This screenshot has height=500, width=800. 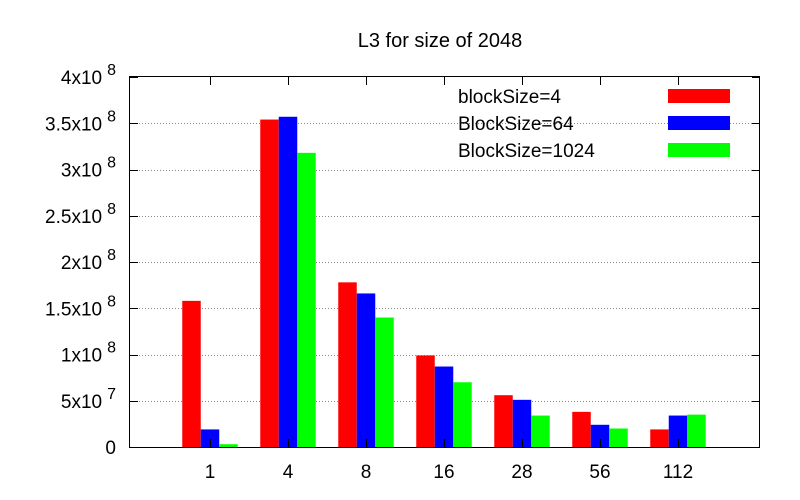 I want to click on y-tick-label: 3x10 8, so click(x=88, y=168).